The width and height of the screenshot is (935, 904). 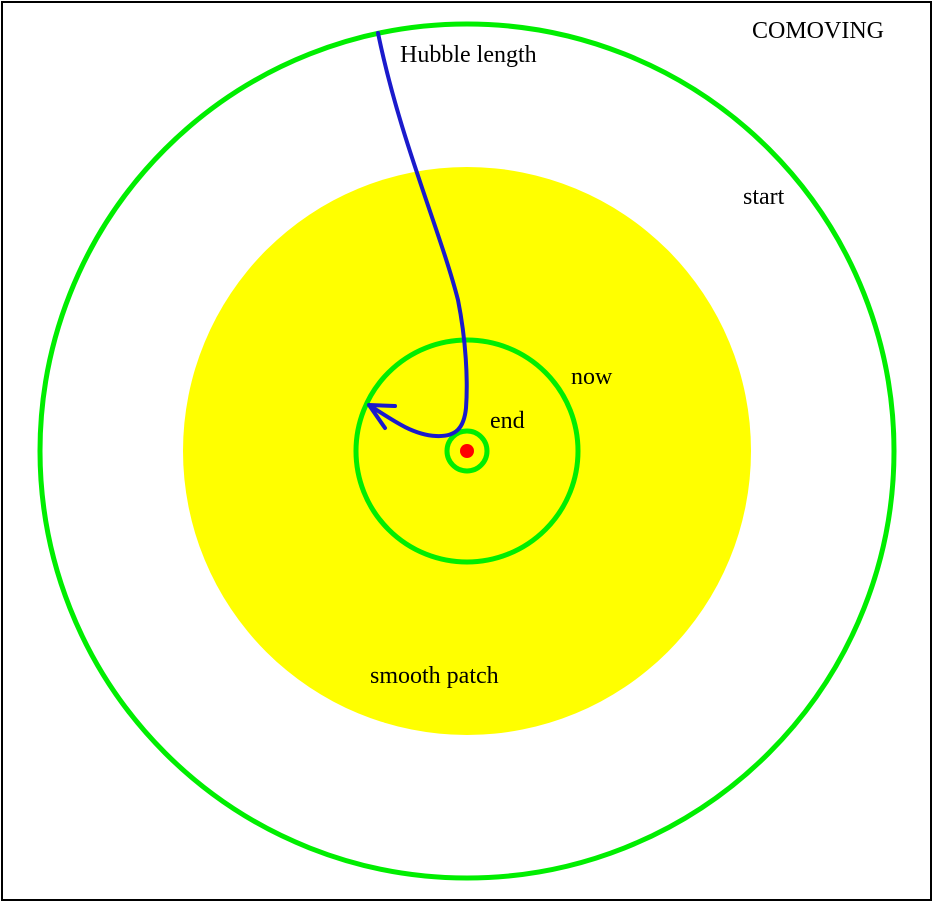 I want to click on start-label: start, so click(x=764, y=197).